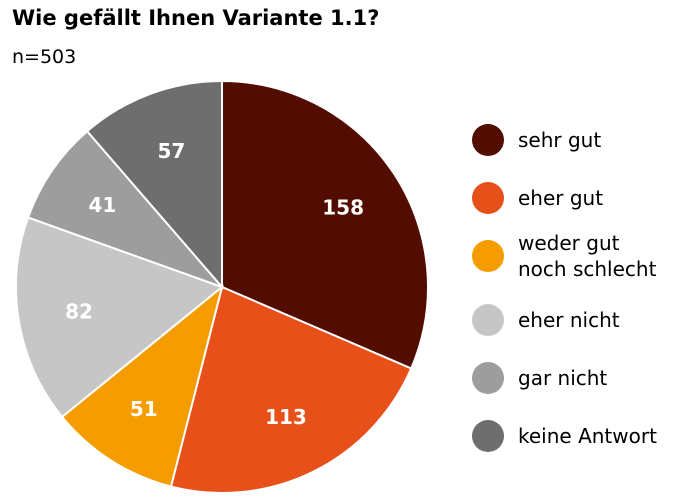 This screenshot has height=503, width=686. I want to click on pie-slice-eher-gut, so click(291, 389).